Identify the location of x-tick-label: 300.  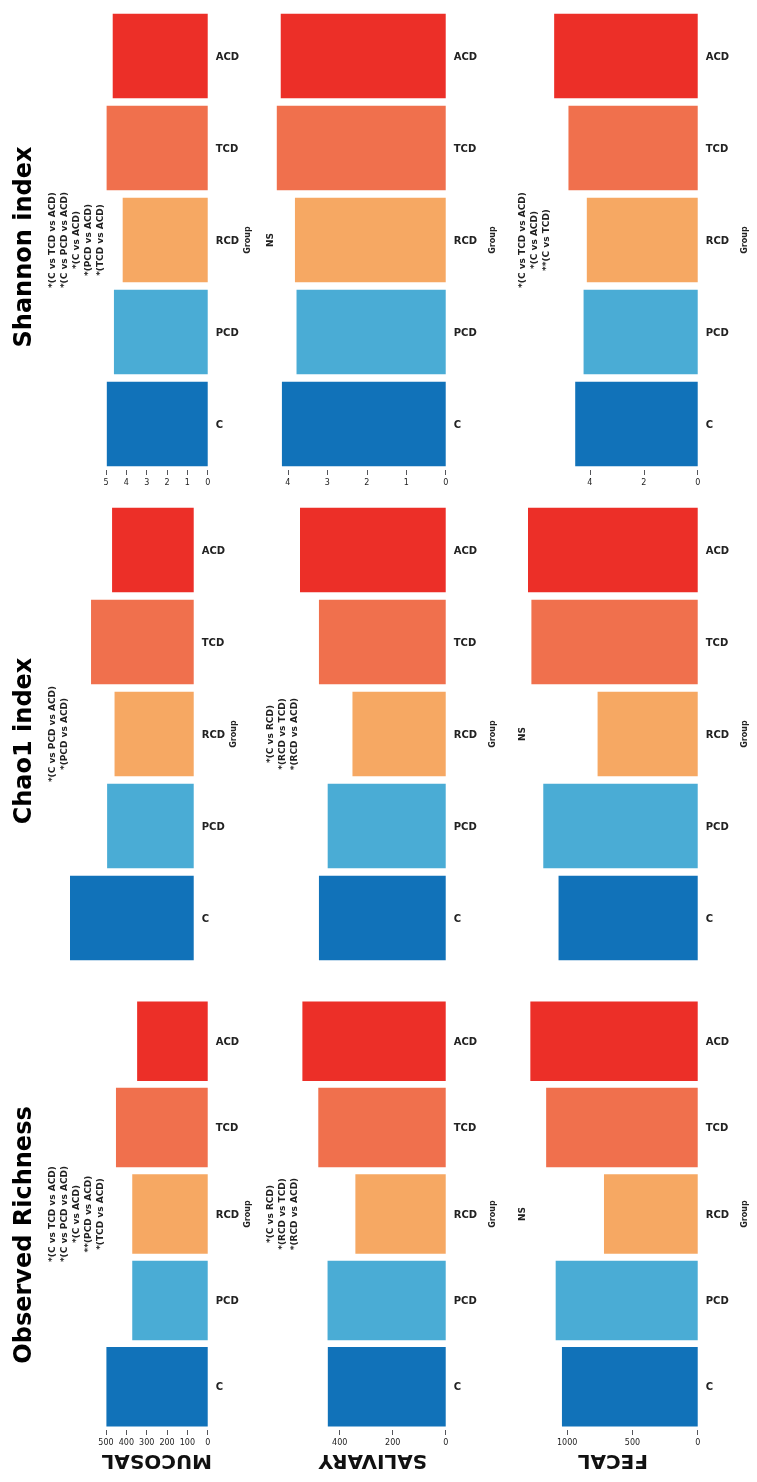
(147, 1442).